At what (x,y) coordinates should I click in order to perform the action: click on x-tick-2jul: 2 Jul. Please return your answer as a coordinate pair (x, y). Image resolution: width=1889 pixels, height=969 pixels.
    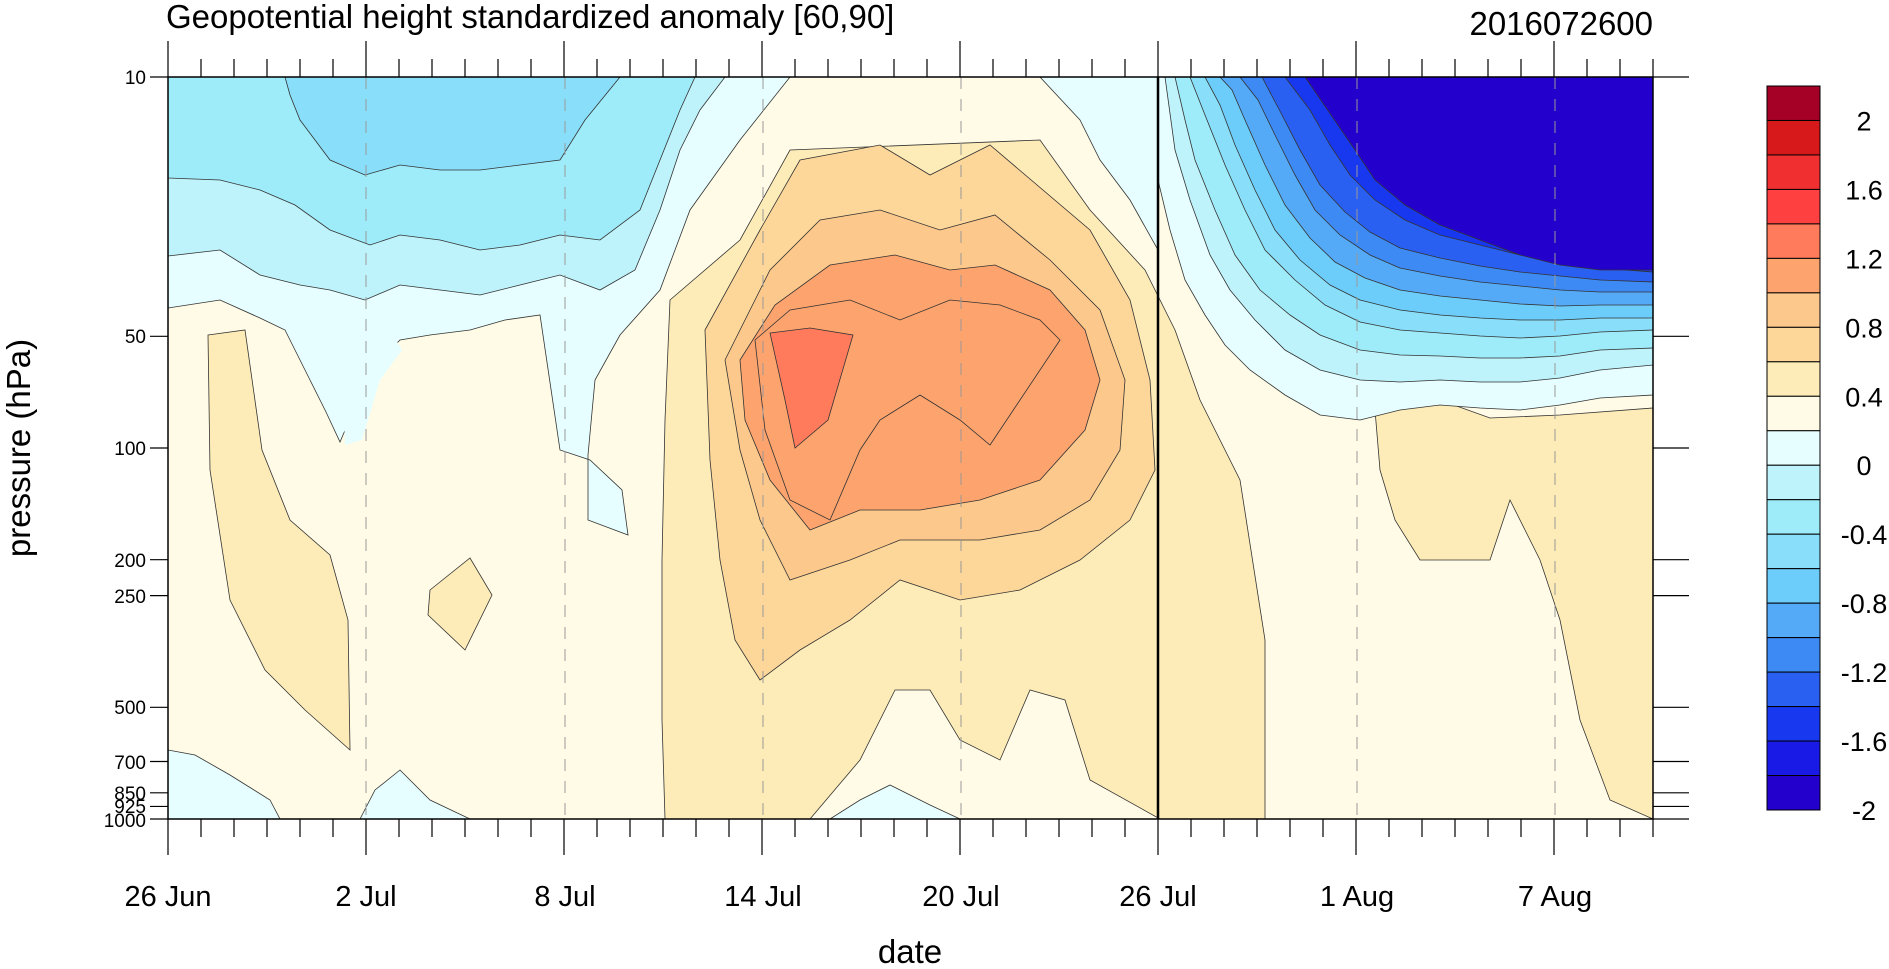
    Looking at the image, I should click on (365, 897).